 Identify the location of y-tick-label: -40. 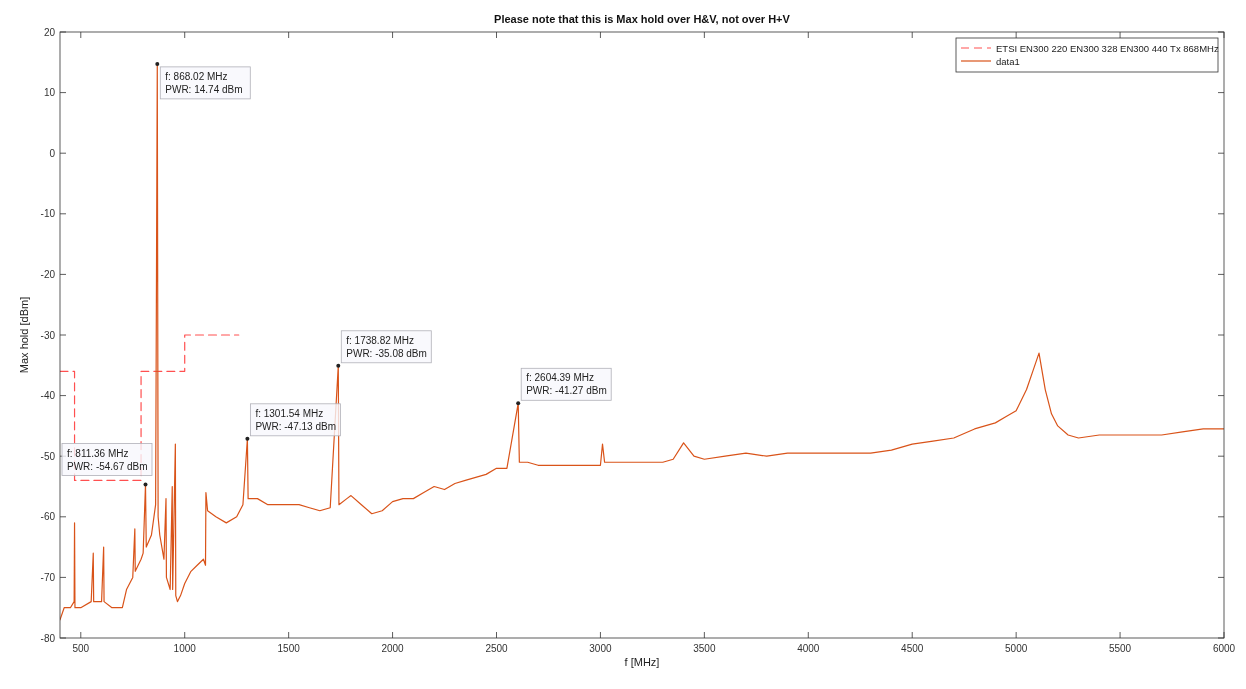
(48, 396).